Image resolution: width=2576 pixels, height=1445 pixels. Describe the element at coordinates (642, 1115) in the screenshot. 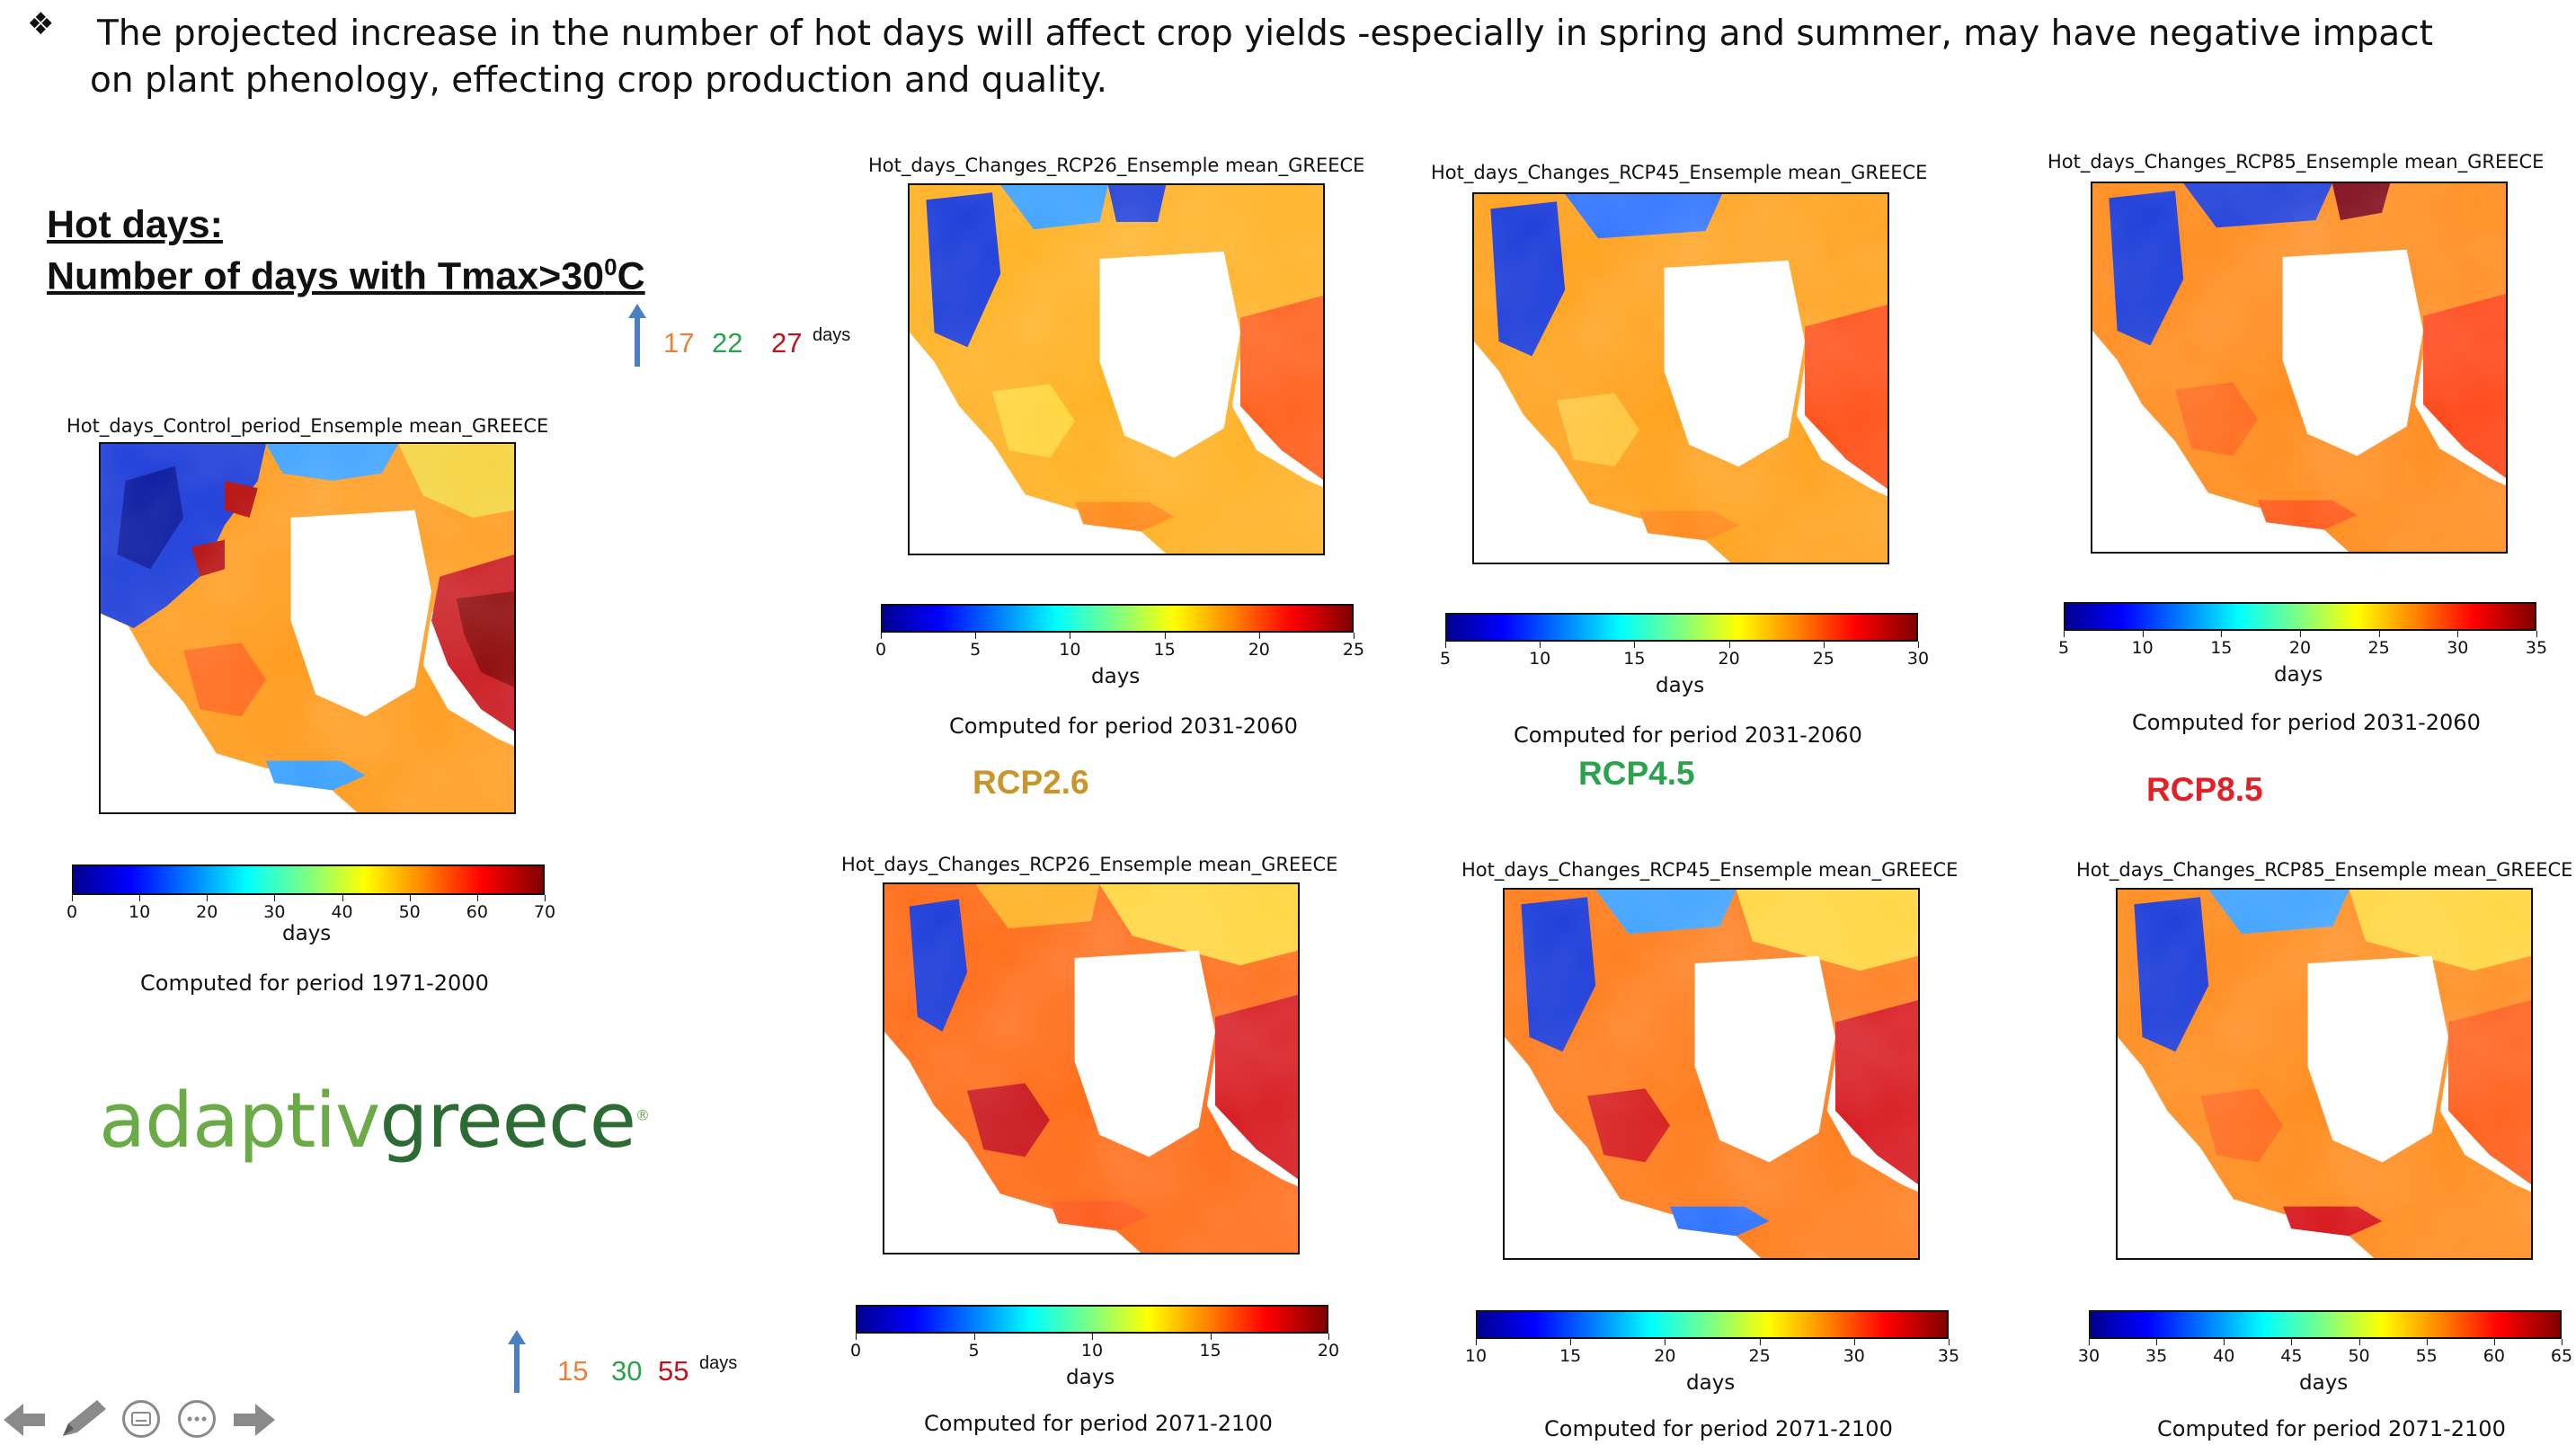

I see `registered-mark: ®` at that location.